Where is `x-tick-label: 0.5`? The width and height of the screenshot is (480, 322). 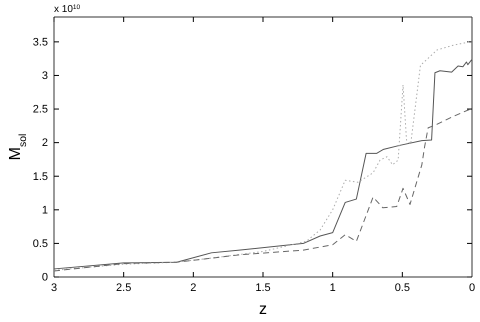 x-tick-label: 0.5 is located at coordinates (402, 288).